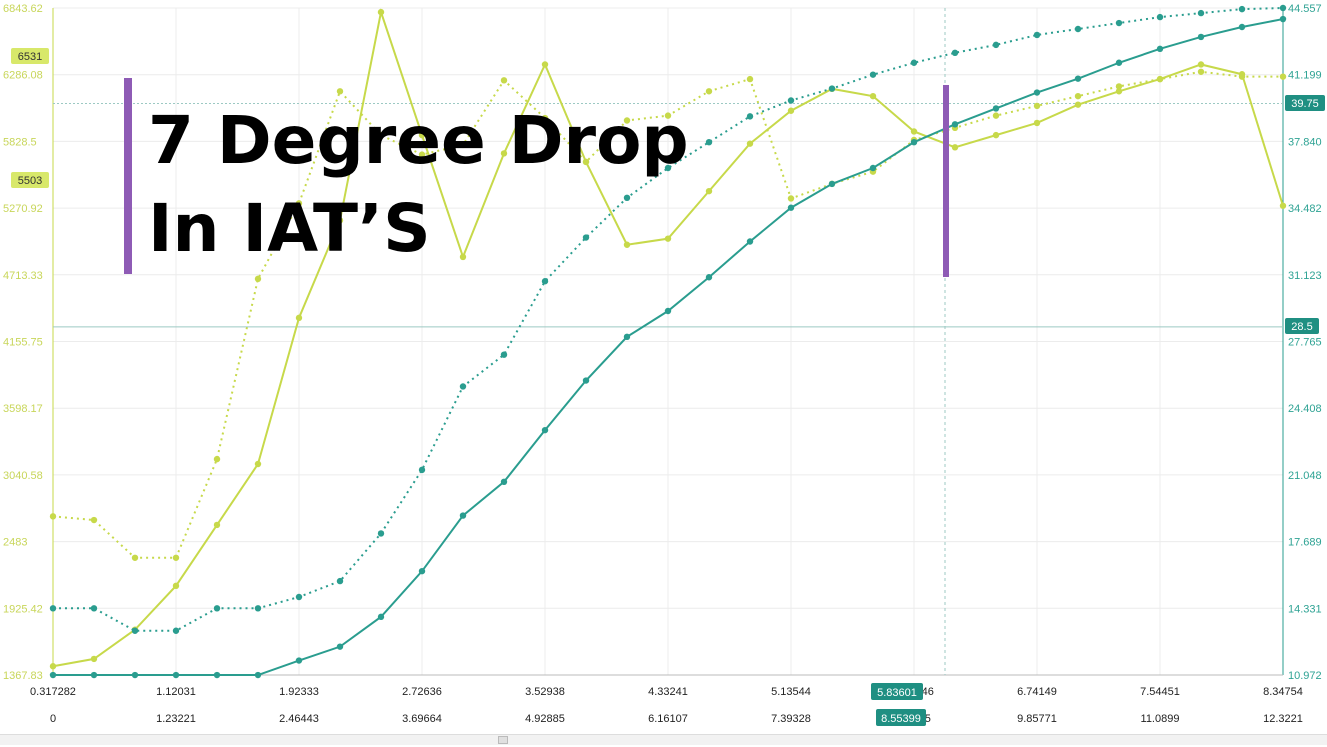 The width and height of the screenshot is (1327, 747). What do you see at coordinates (897, 693) in the screenshot?
I see `badge-cursor-top: 5.83601` at bounding box center [897, 693].